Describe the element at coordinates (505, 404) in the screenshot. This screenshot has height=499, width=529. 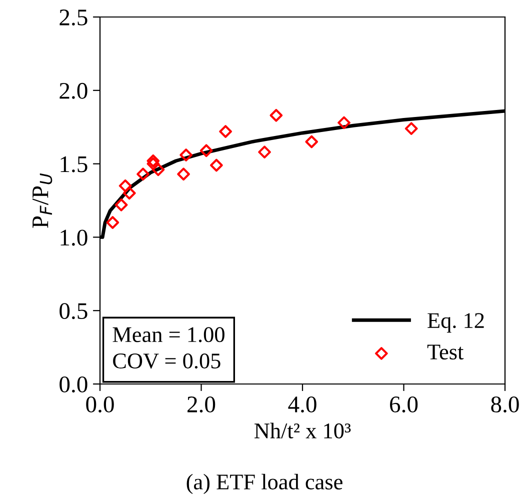
I see `x-tick-label: 8.0` at that location.